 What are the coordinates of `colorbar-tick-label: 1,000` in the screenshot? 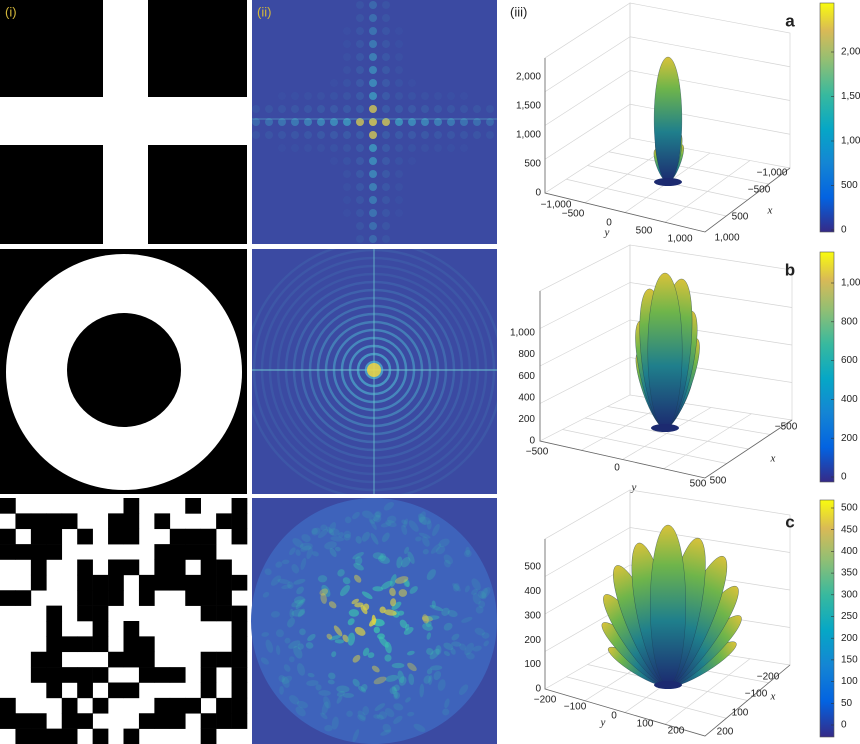 It's located at (850, 283).